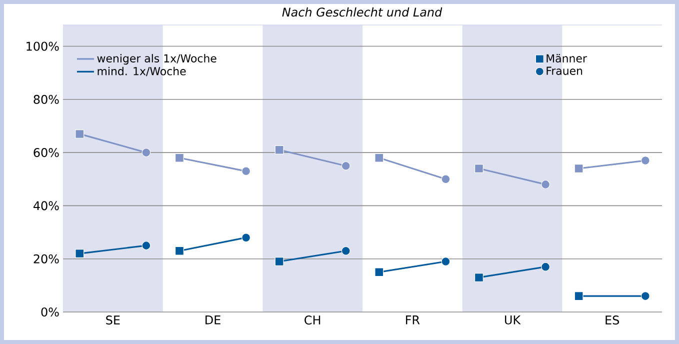 Image resolution: width=679 pixels, height=344 pixels. I want to click on y-tick-label: 20%, so click(46, 259).